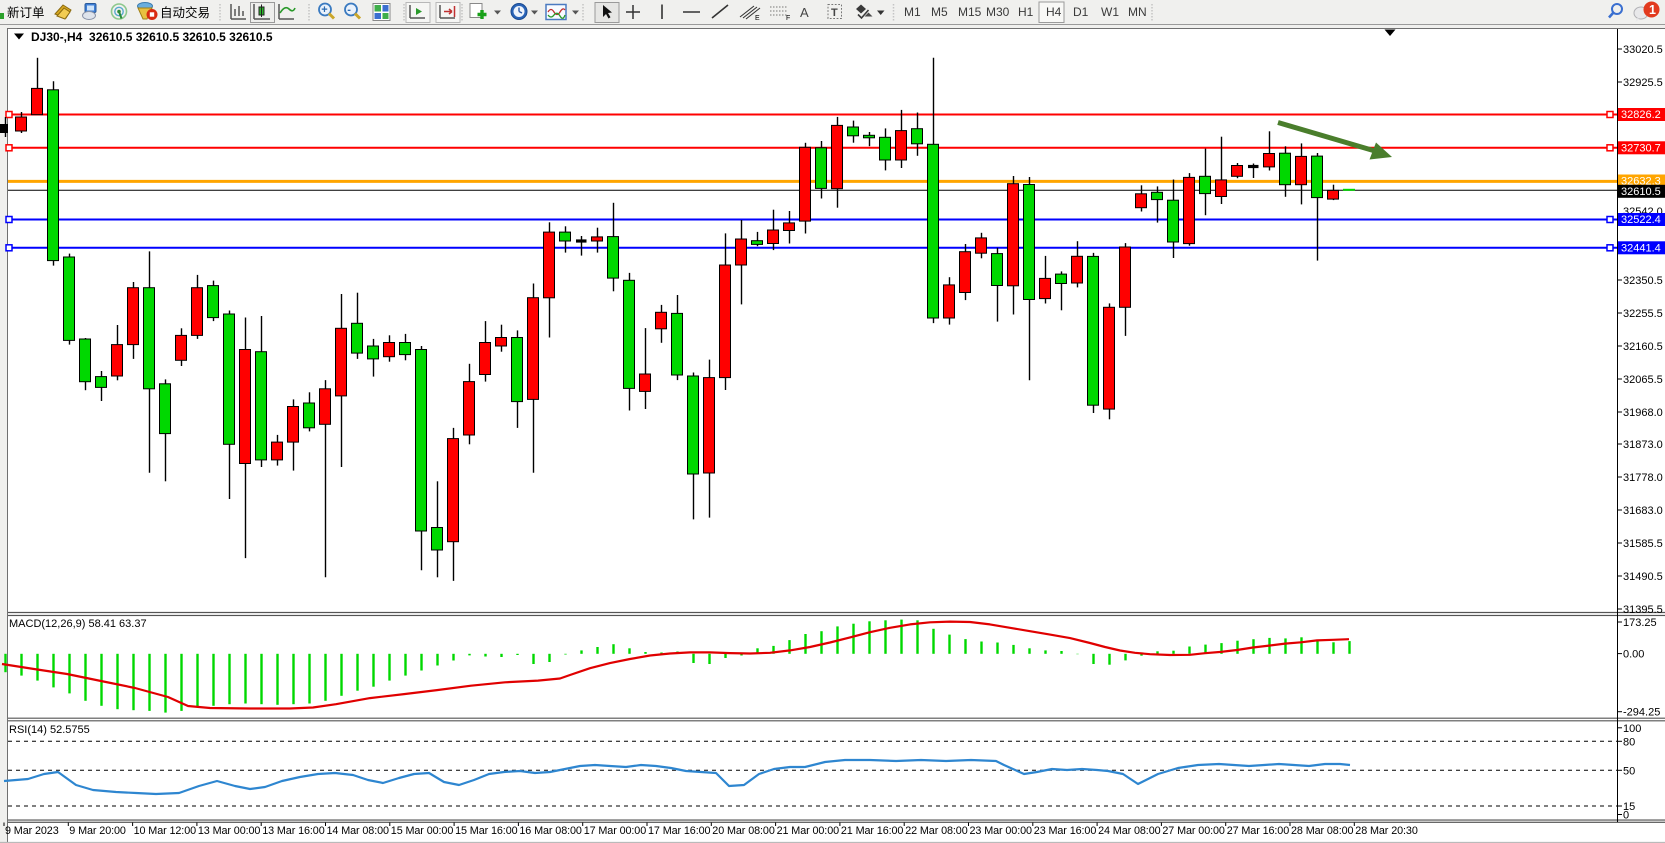 This screenshot has width=1665, height=843. Describe the element at coordinates (1641, 249) in the screenshot. I see `svg-text: 32441.4` at that location.